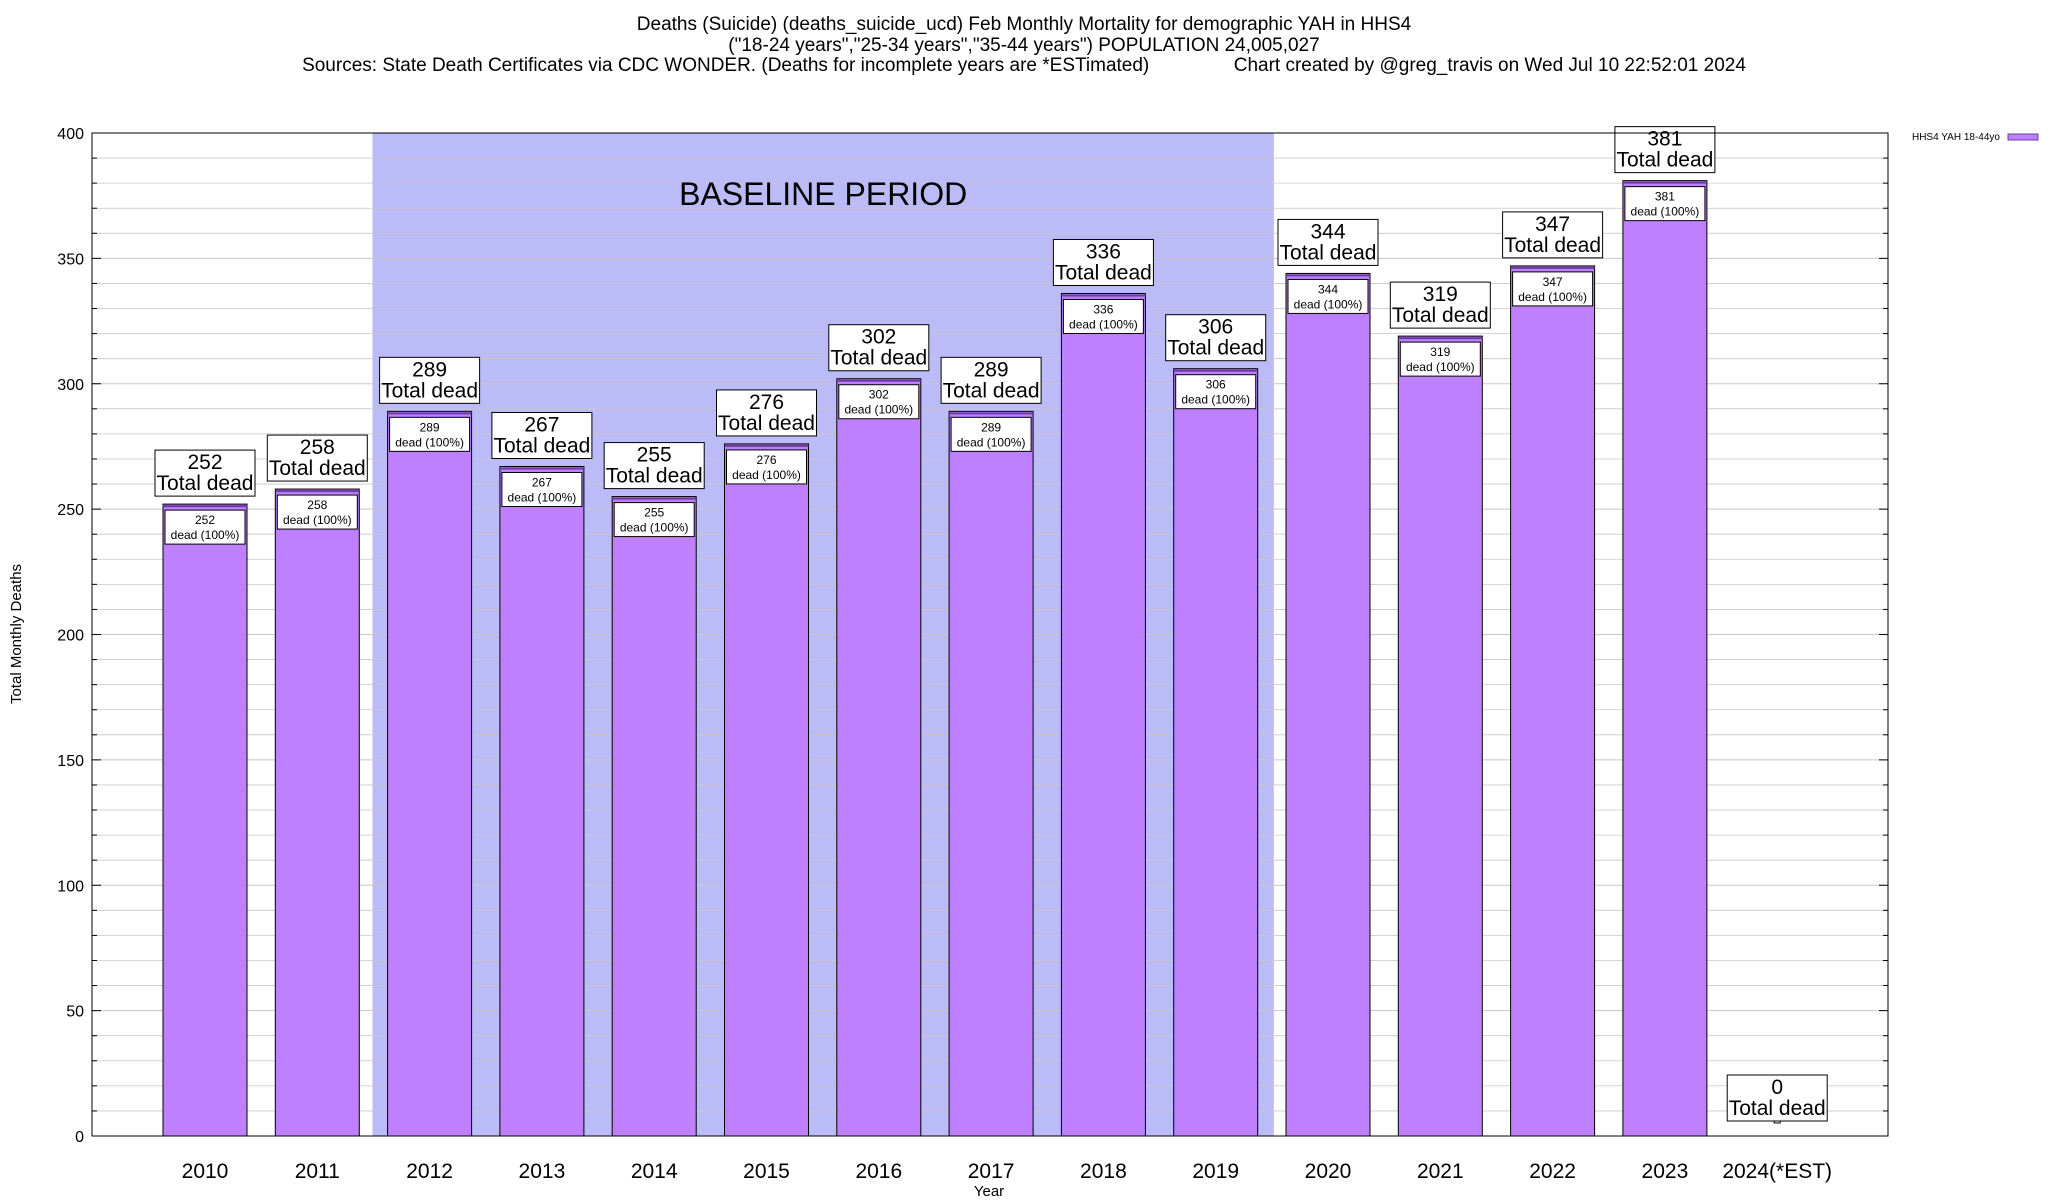  I want to click on legend-label: HHS4 YAH 18-44yo, so click(1956, 137).